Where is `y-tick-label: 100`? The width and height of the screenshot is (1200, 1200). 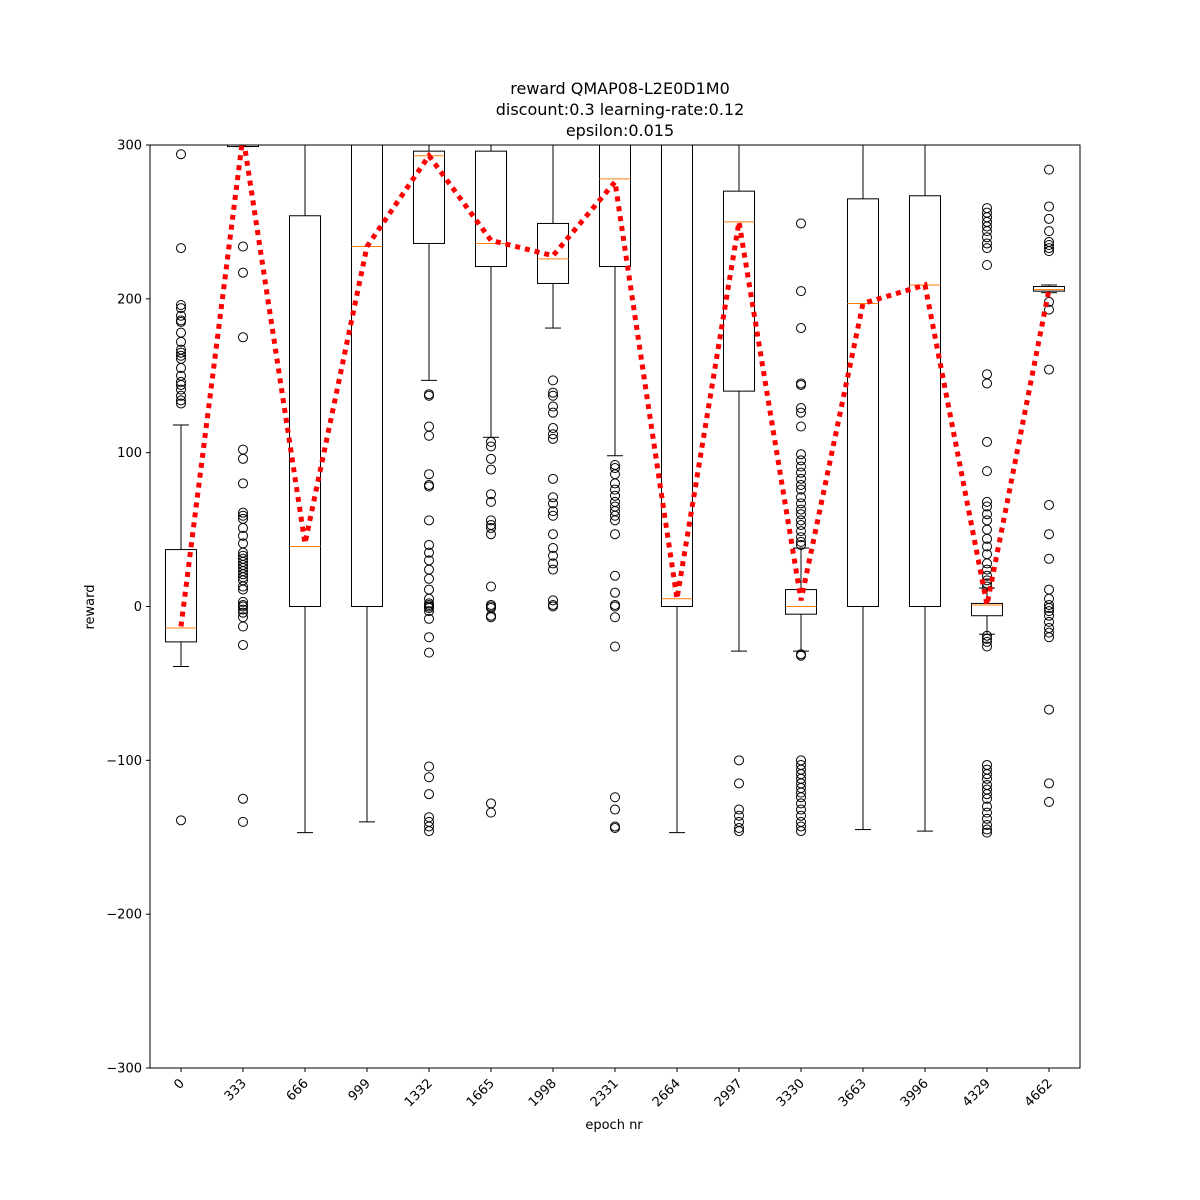 y-tick-label: 100 is located at coordinates (129, 453).